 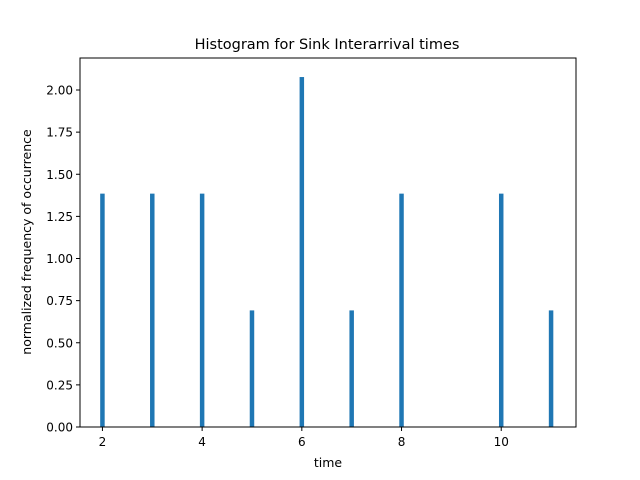 What do you see at coordinates (59, 217) in the screenshot?
I see `y-tick-label: 1.25` at bounding box center [59, 217].